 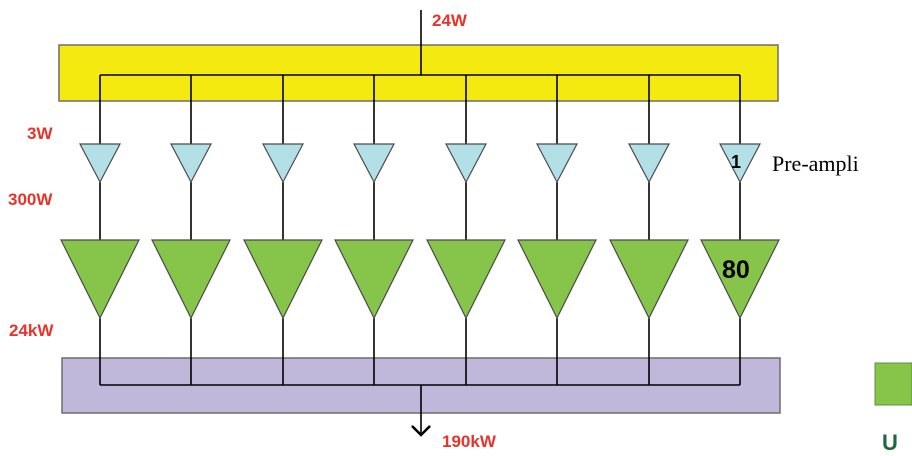 I want to click on total-output-power-label: 190kW, so click(x=469, y=441).